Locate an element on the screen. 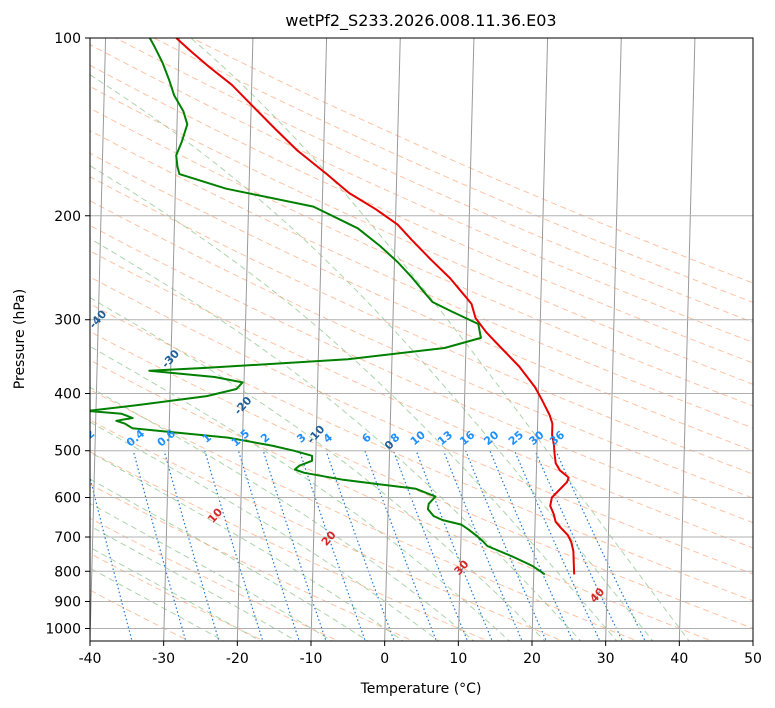 The image size is (775, 708). y-tick-label: 100 is located at coordinates (67, 39).